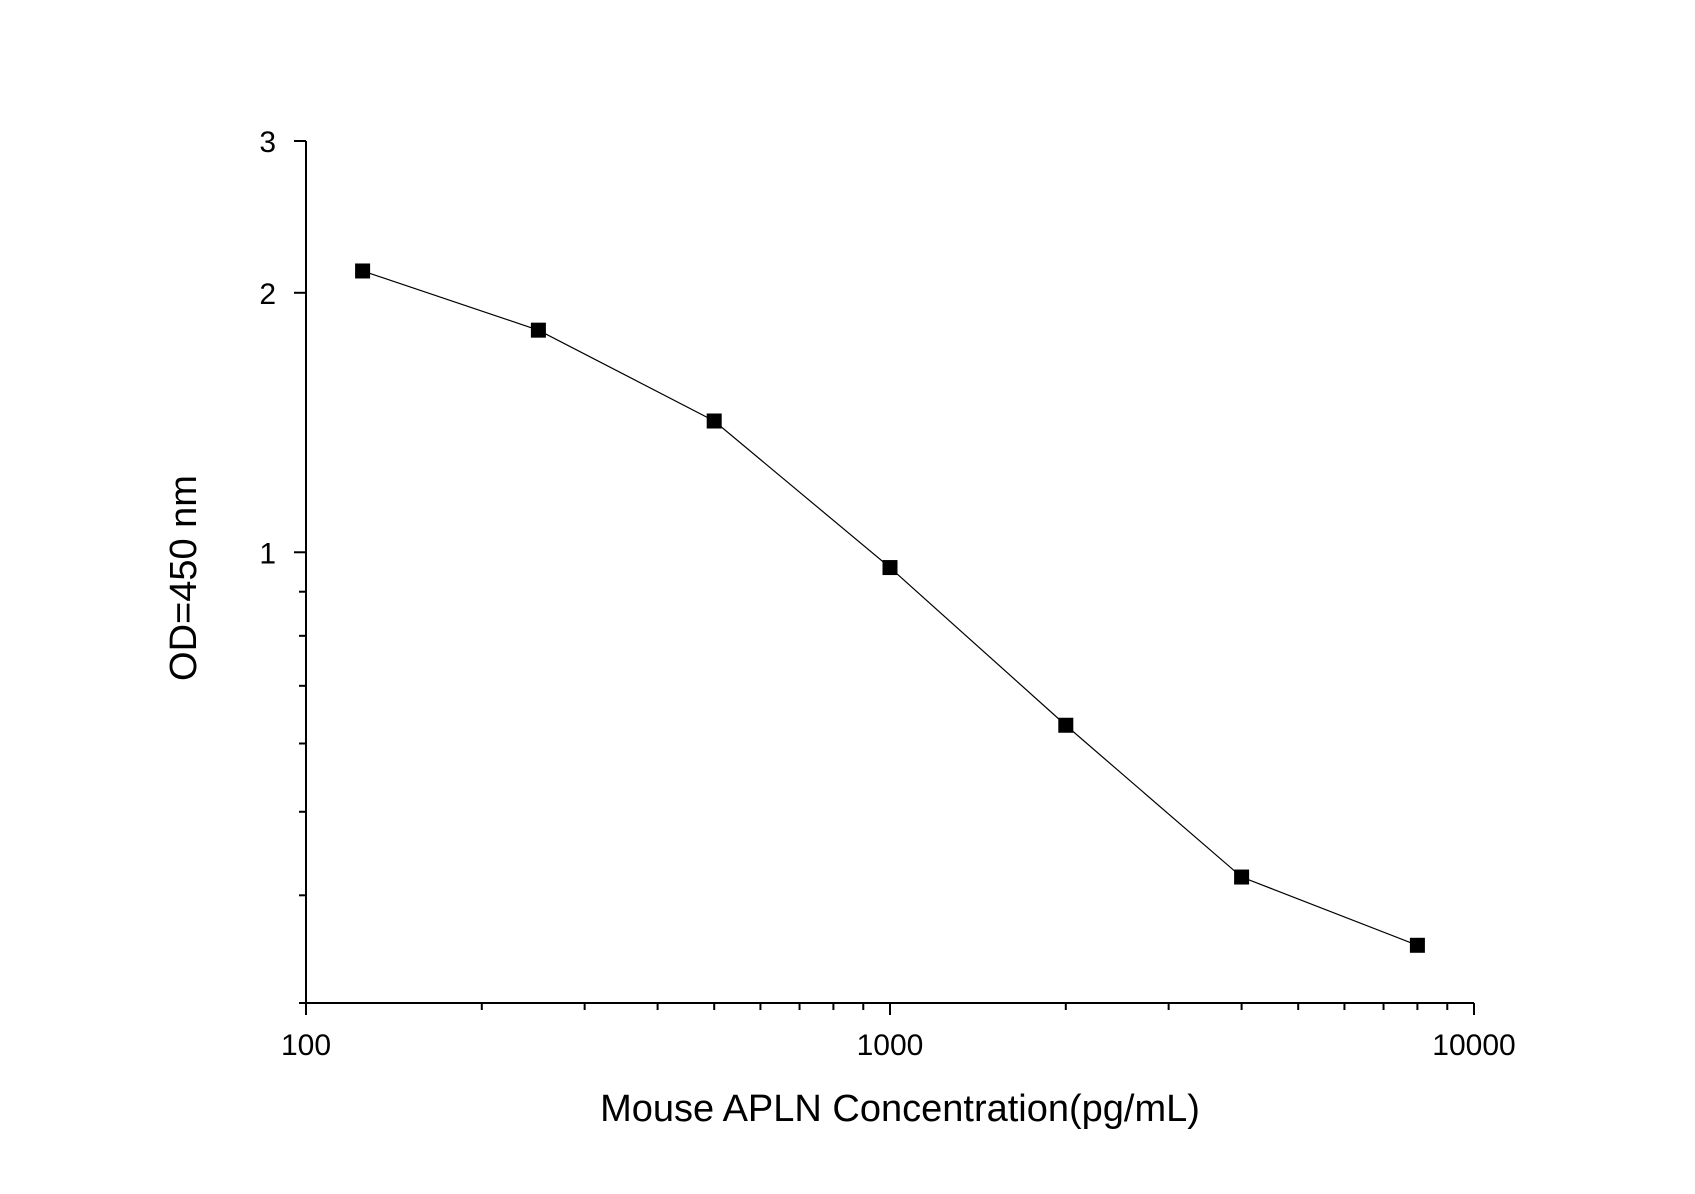  I want to click on x-tick-label: 1000, so click(890, 1045).